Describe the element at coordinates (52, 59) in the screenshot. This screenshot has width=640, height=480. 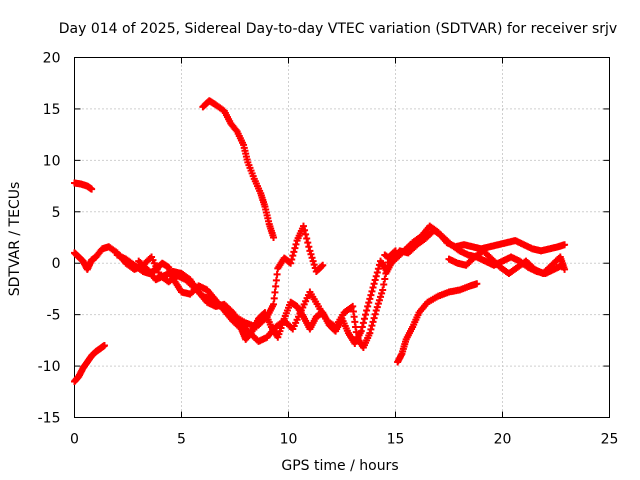
I see `y-tick-label: 20` at that location.